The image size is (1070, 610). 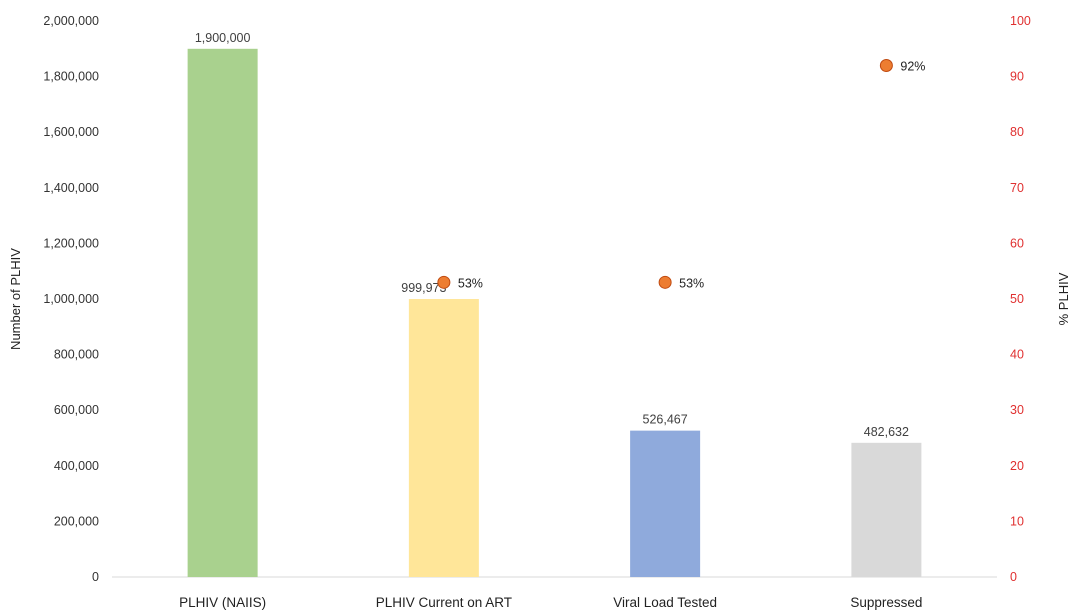 What do you see at coordinates (71, 132) in the screenshot?
I see `left-tick-label: 1,600,000` at bounding box center [71, 132].